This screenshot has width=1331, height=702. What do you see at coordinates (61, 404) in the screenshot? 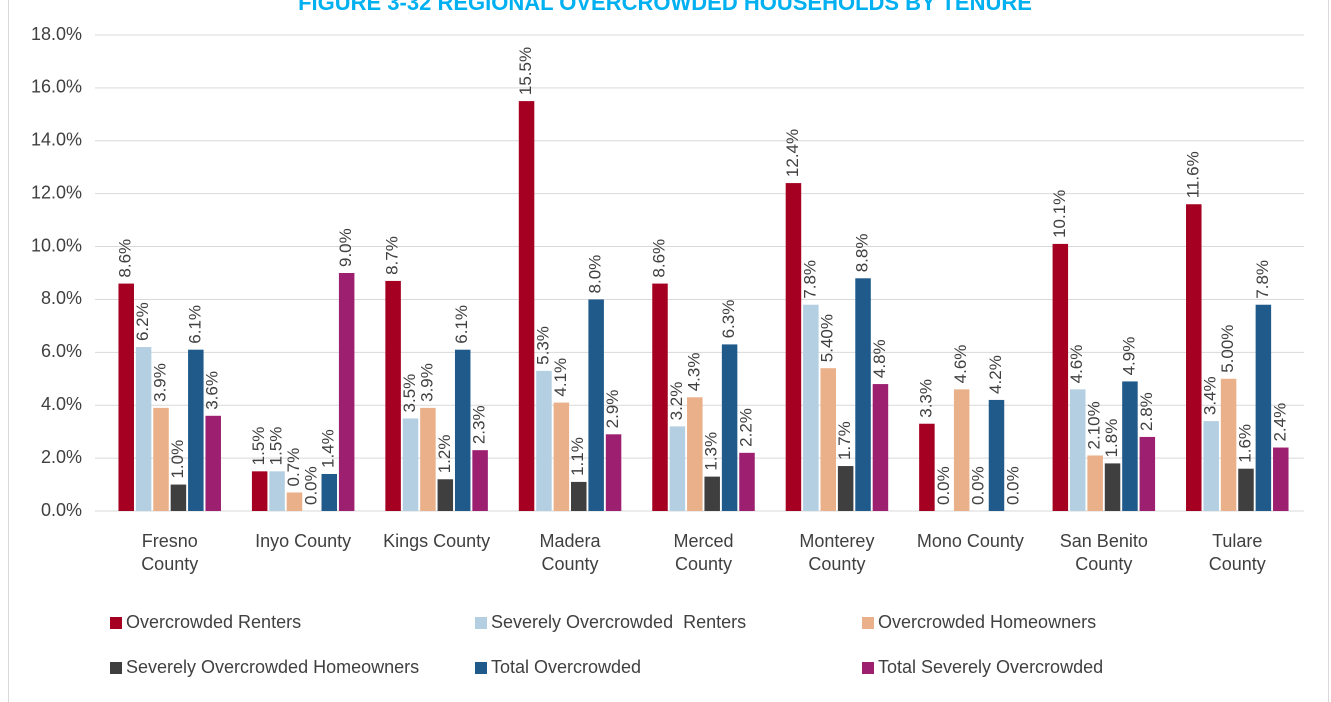
I see `y-tick-label: 4.0%` at bounding box center [61, 404].